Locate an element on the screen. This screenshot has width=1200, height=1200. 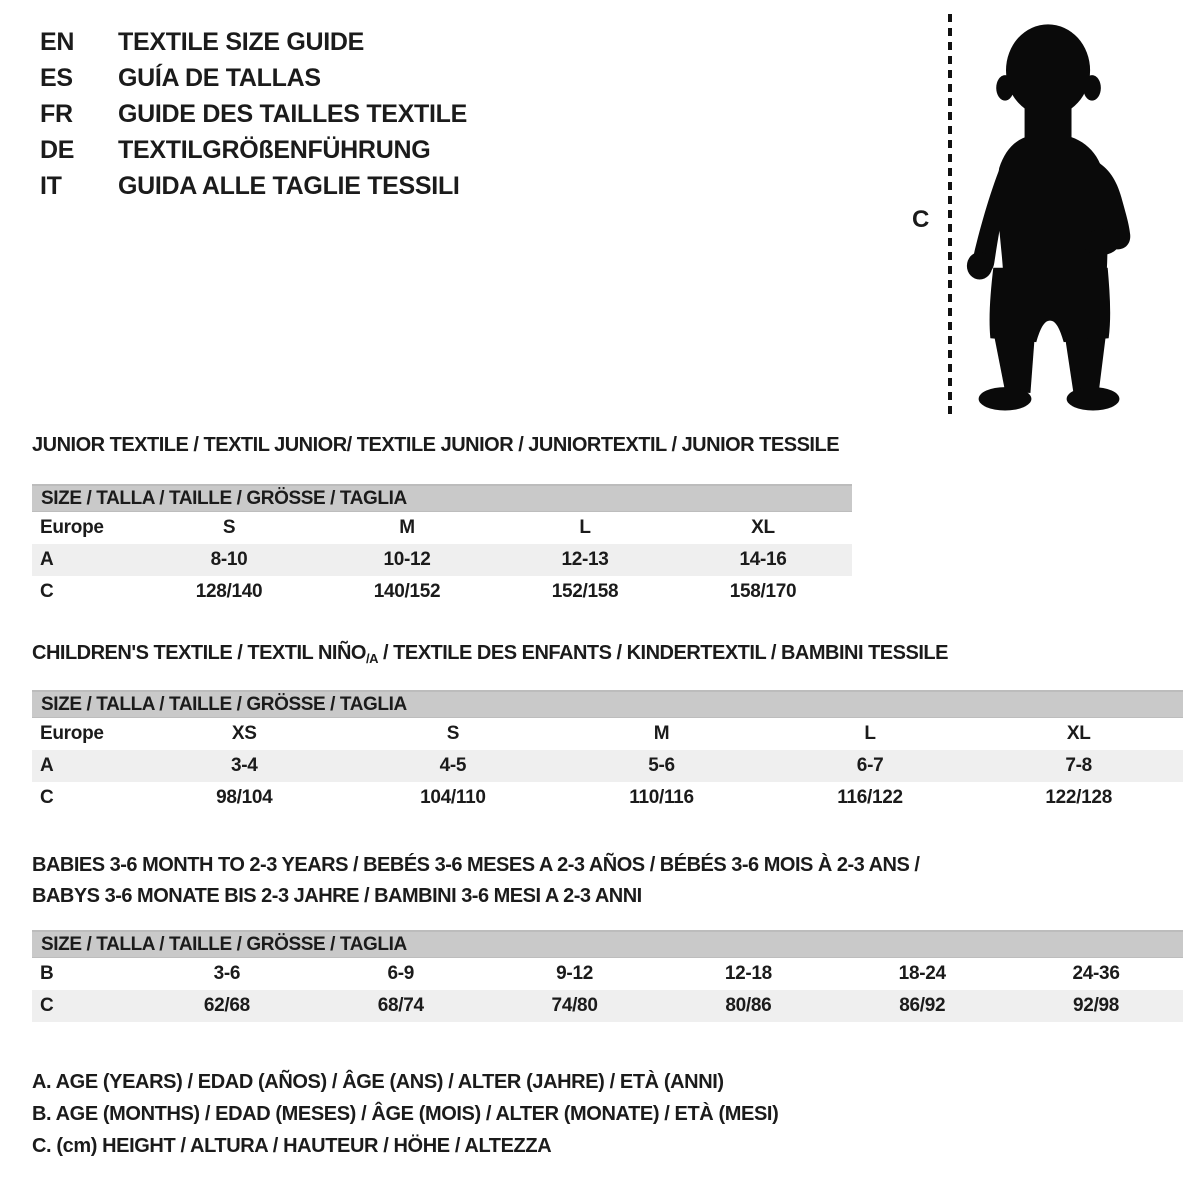
language-row: ES GUÍA DE TALLAS is located at coordinates (253, 78).